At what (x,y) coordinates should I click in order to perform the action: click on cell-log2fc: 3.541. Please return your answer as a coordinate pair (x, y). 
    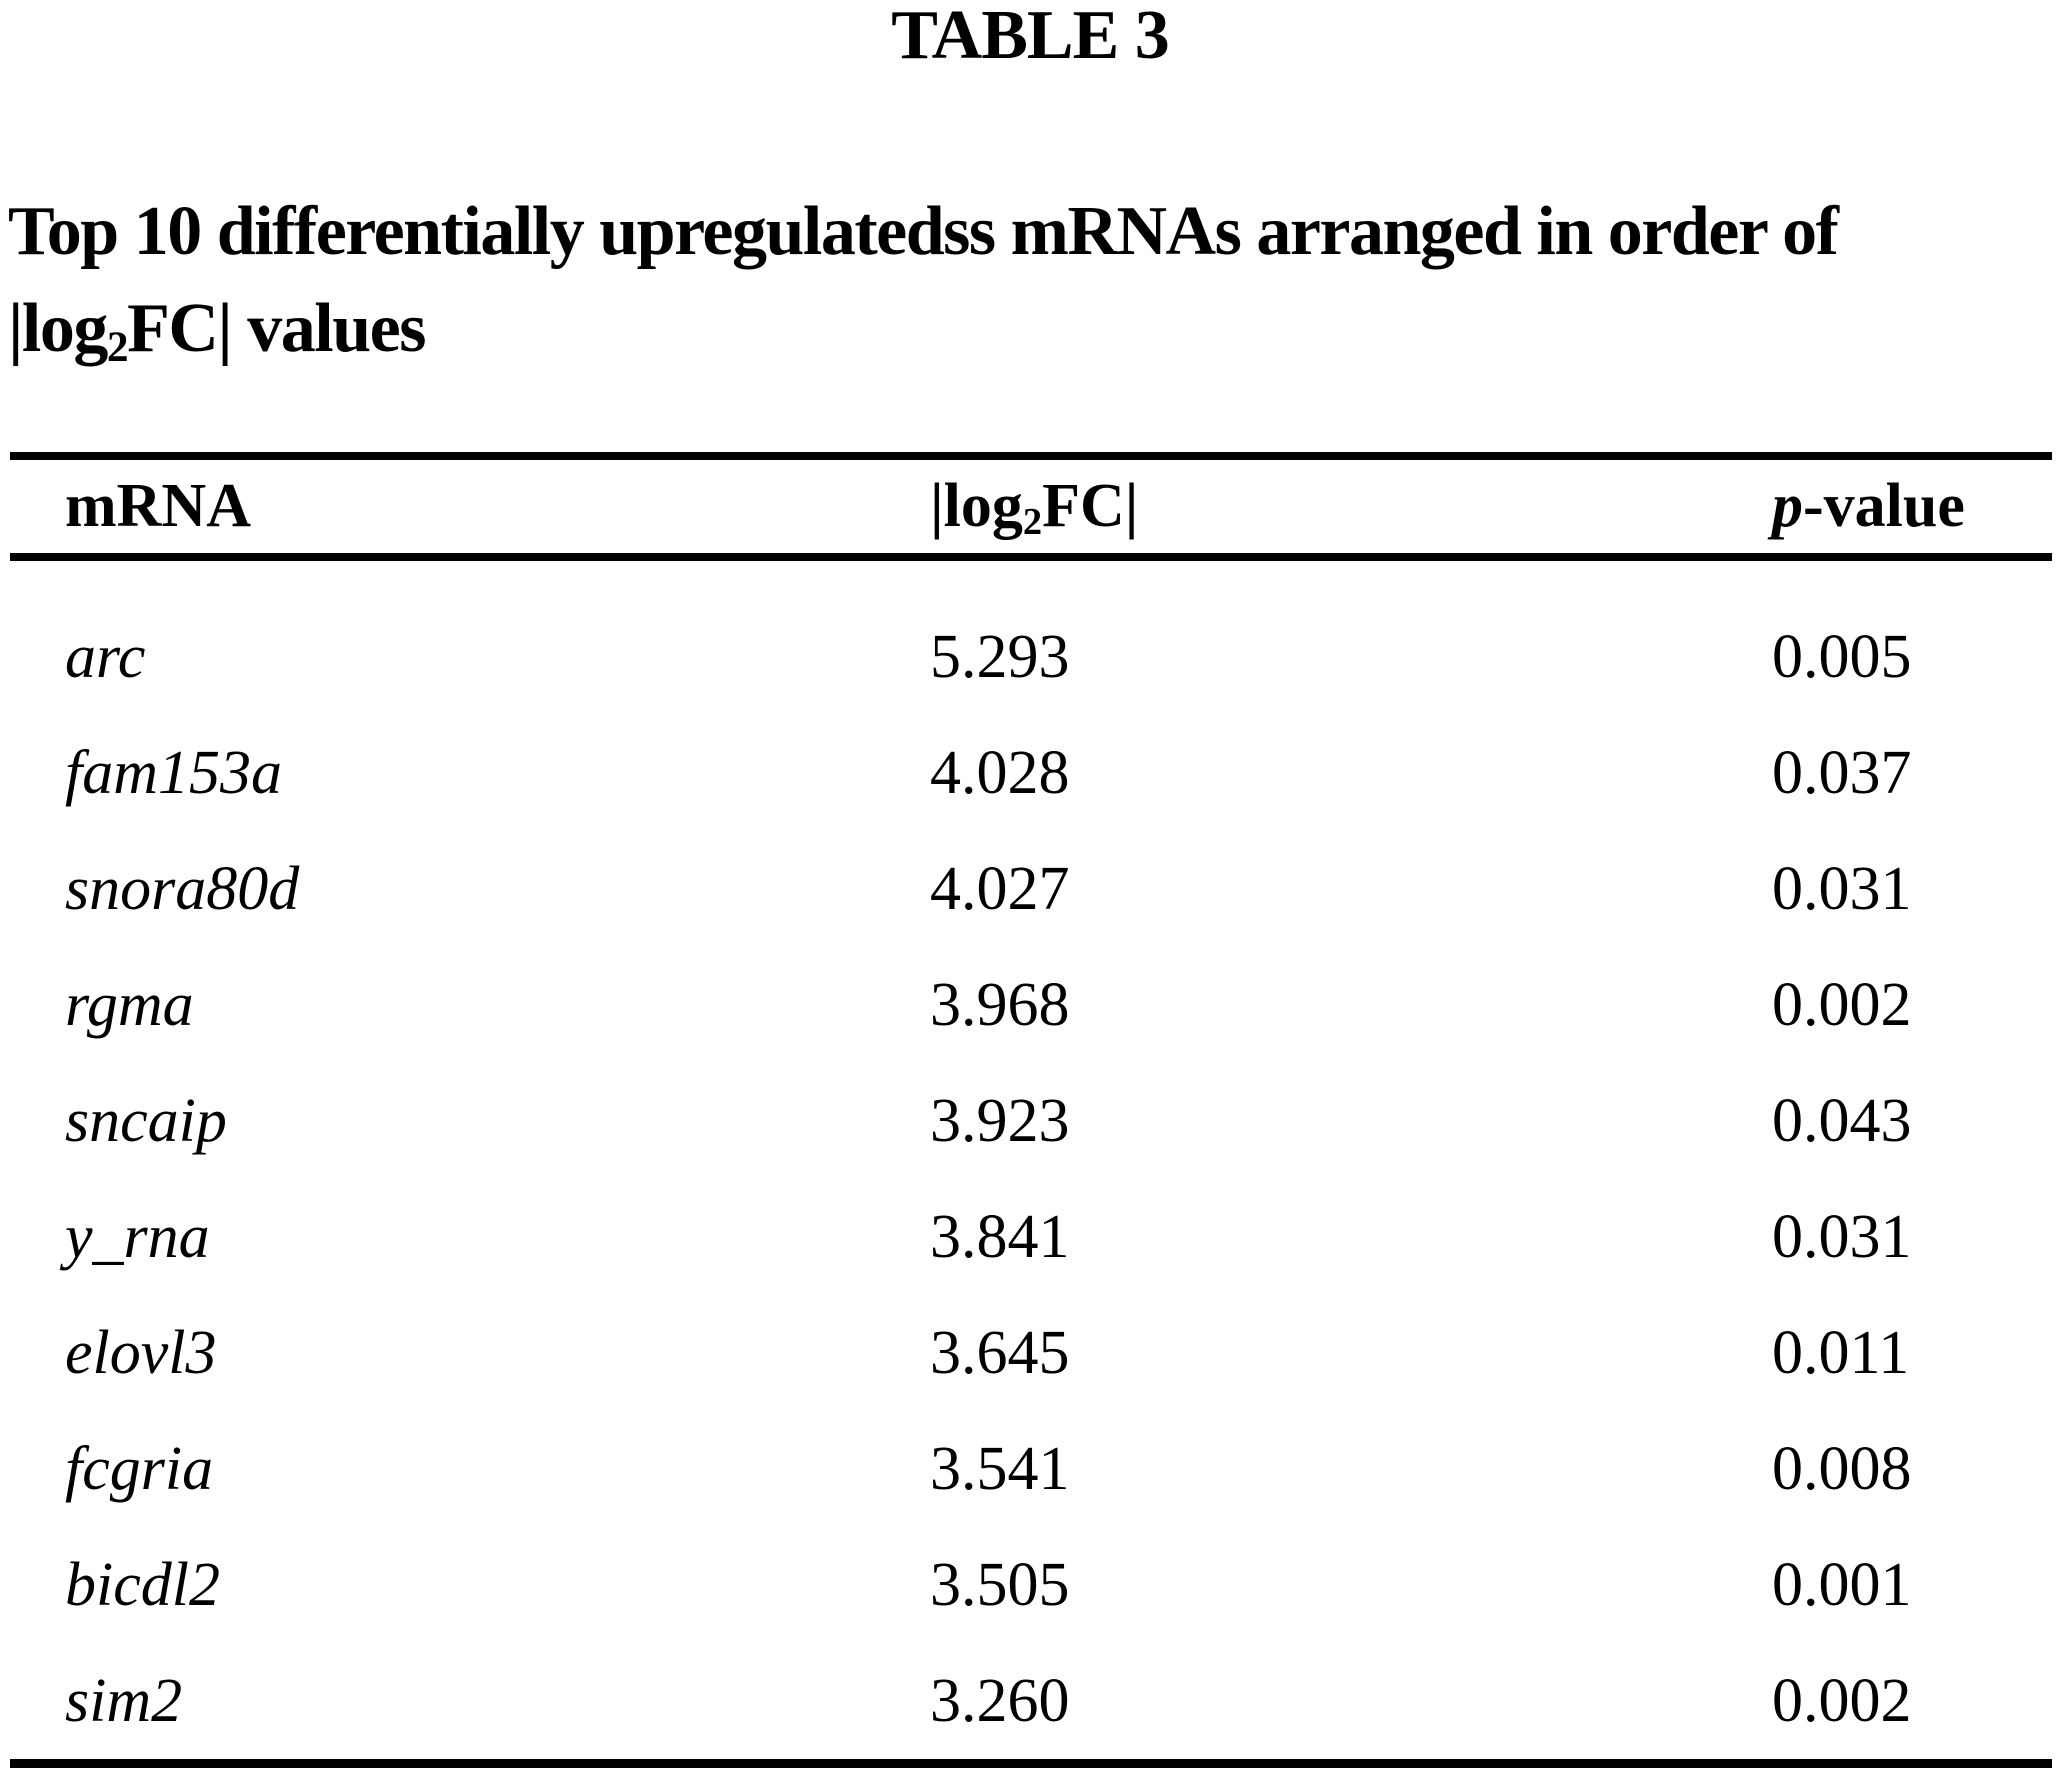
    Looking at the image, I should click on (1000, 1468).